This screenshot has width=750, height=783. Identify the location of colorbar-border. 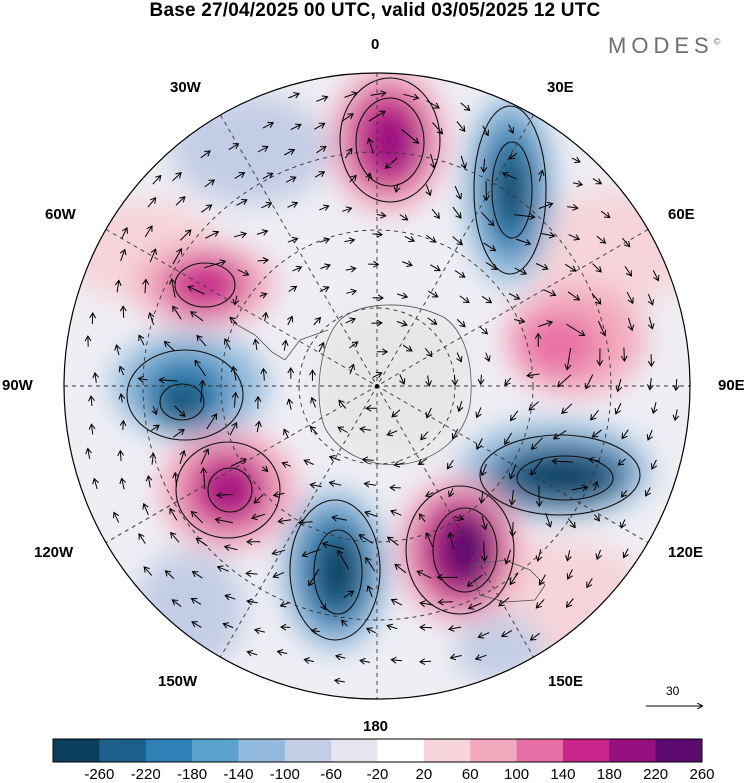
(377, 750).